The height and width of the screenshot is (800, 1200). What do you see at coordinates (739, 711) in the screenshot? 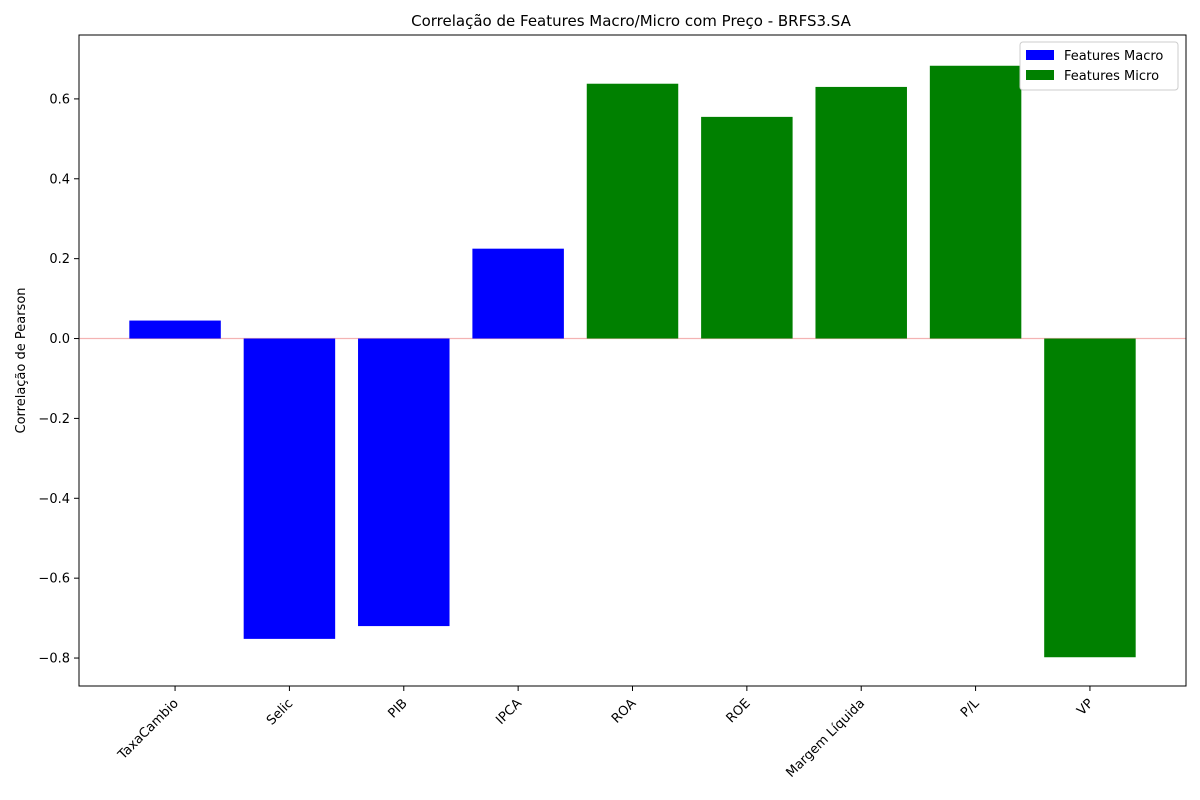
I see `x-tick-label: ROE` at bounding box center [739, 711].